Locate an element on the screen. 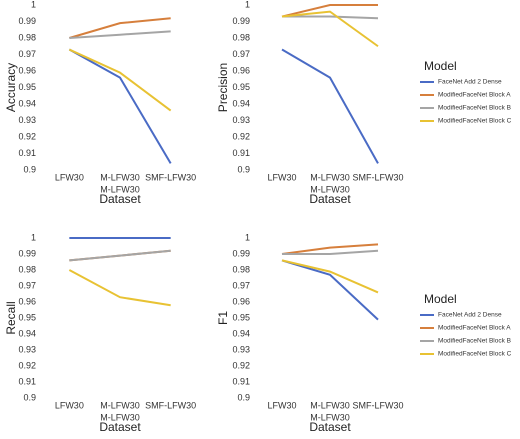  y-axis-title: F1 is located at coordinates (223, 318).